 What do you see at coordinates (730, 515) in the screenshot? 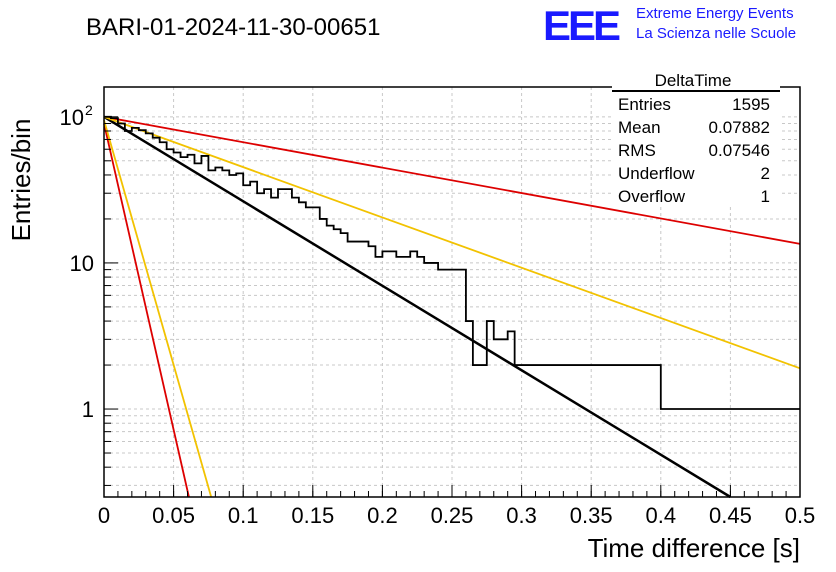
I see `x-tick-label: 0.45` at bounding box center [730, 515].